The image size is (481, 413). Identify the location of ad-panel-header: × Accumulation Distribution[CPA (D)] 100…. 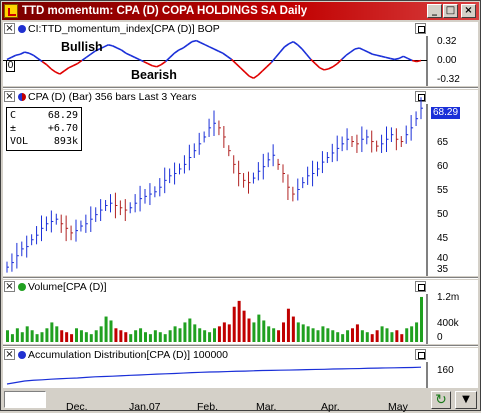
(215, 355).